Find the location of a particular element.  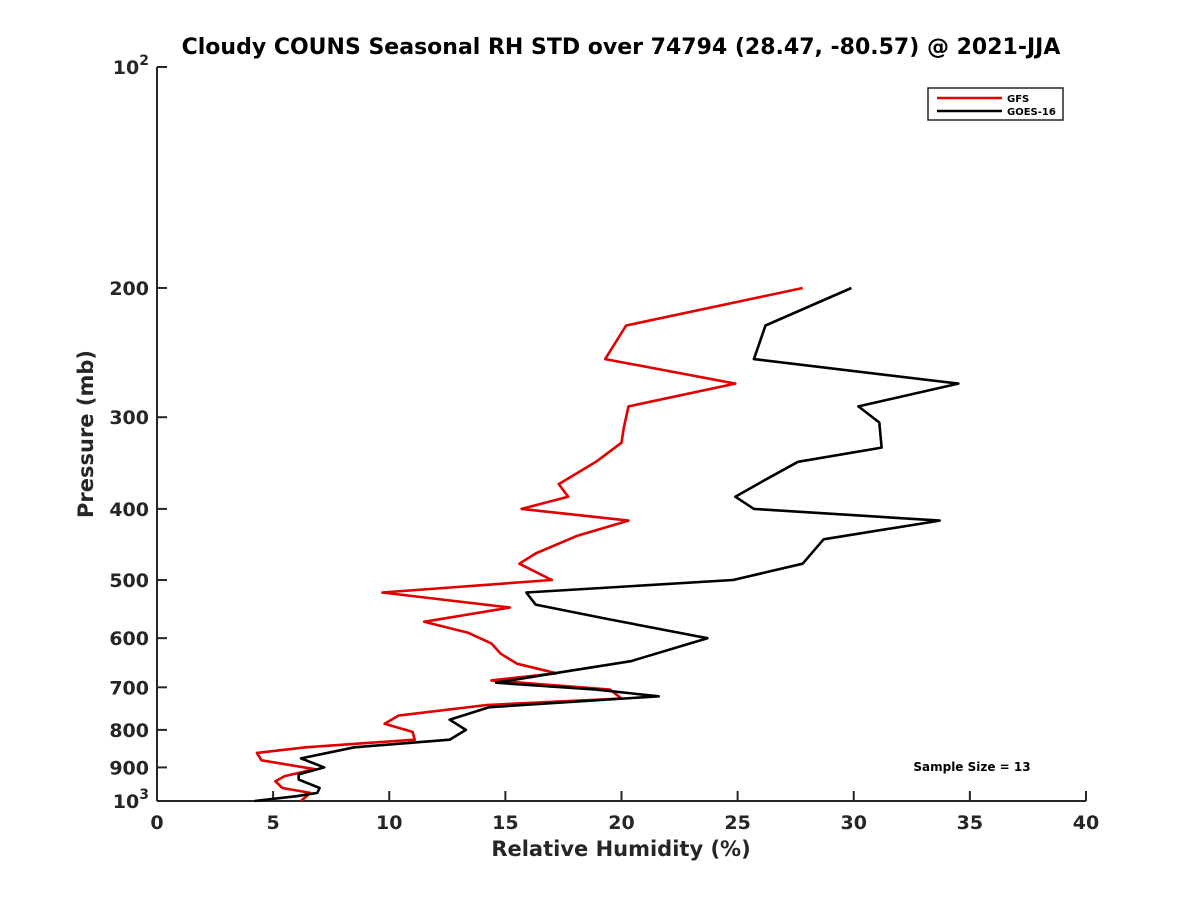

y-tick-label: 10² is located at coordinates (131, 66).